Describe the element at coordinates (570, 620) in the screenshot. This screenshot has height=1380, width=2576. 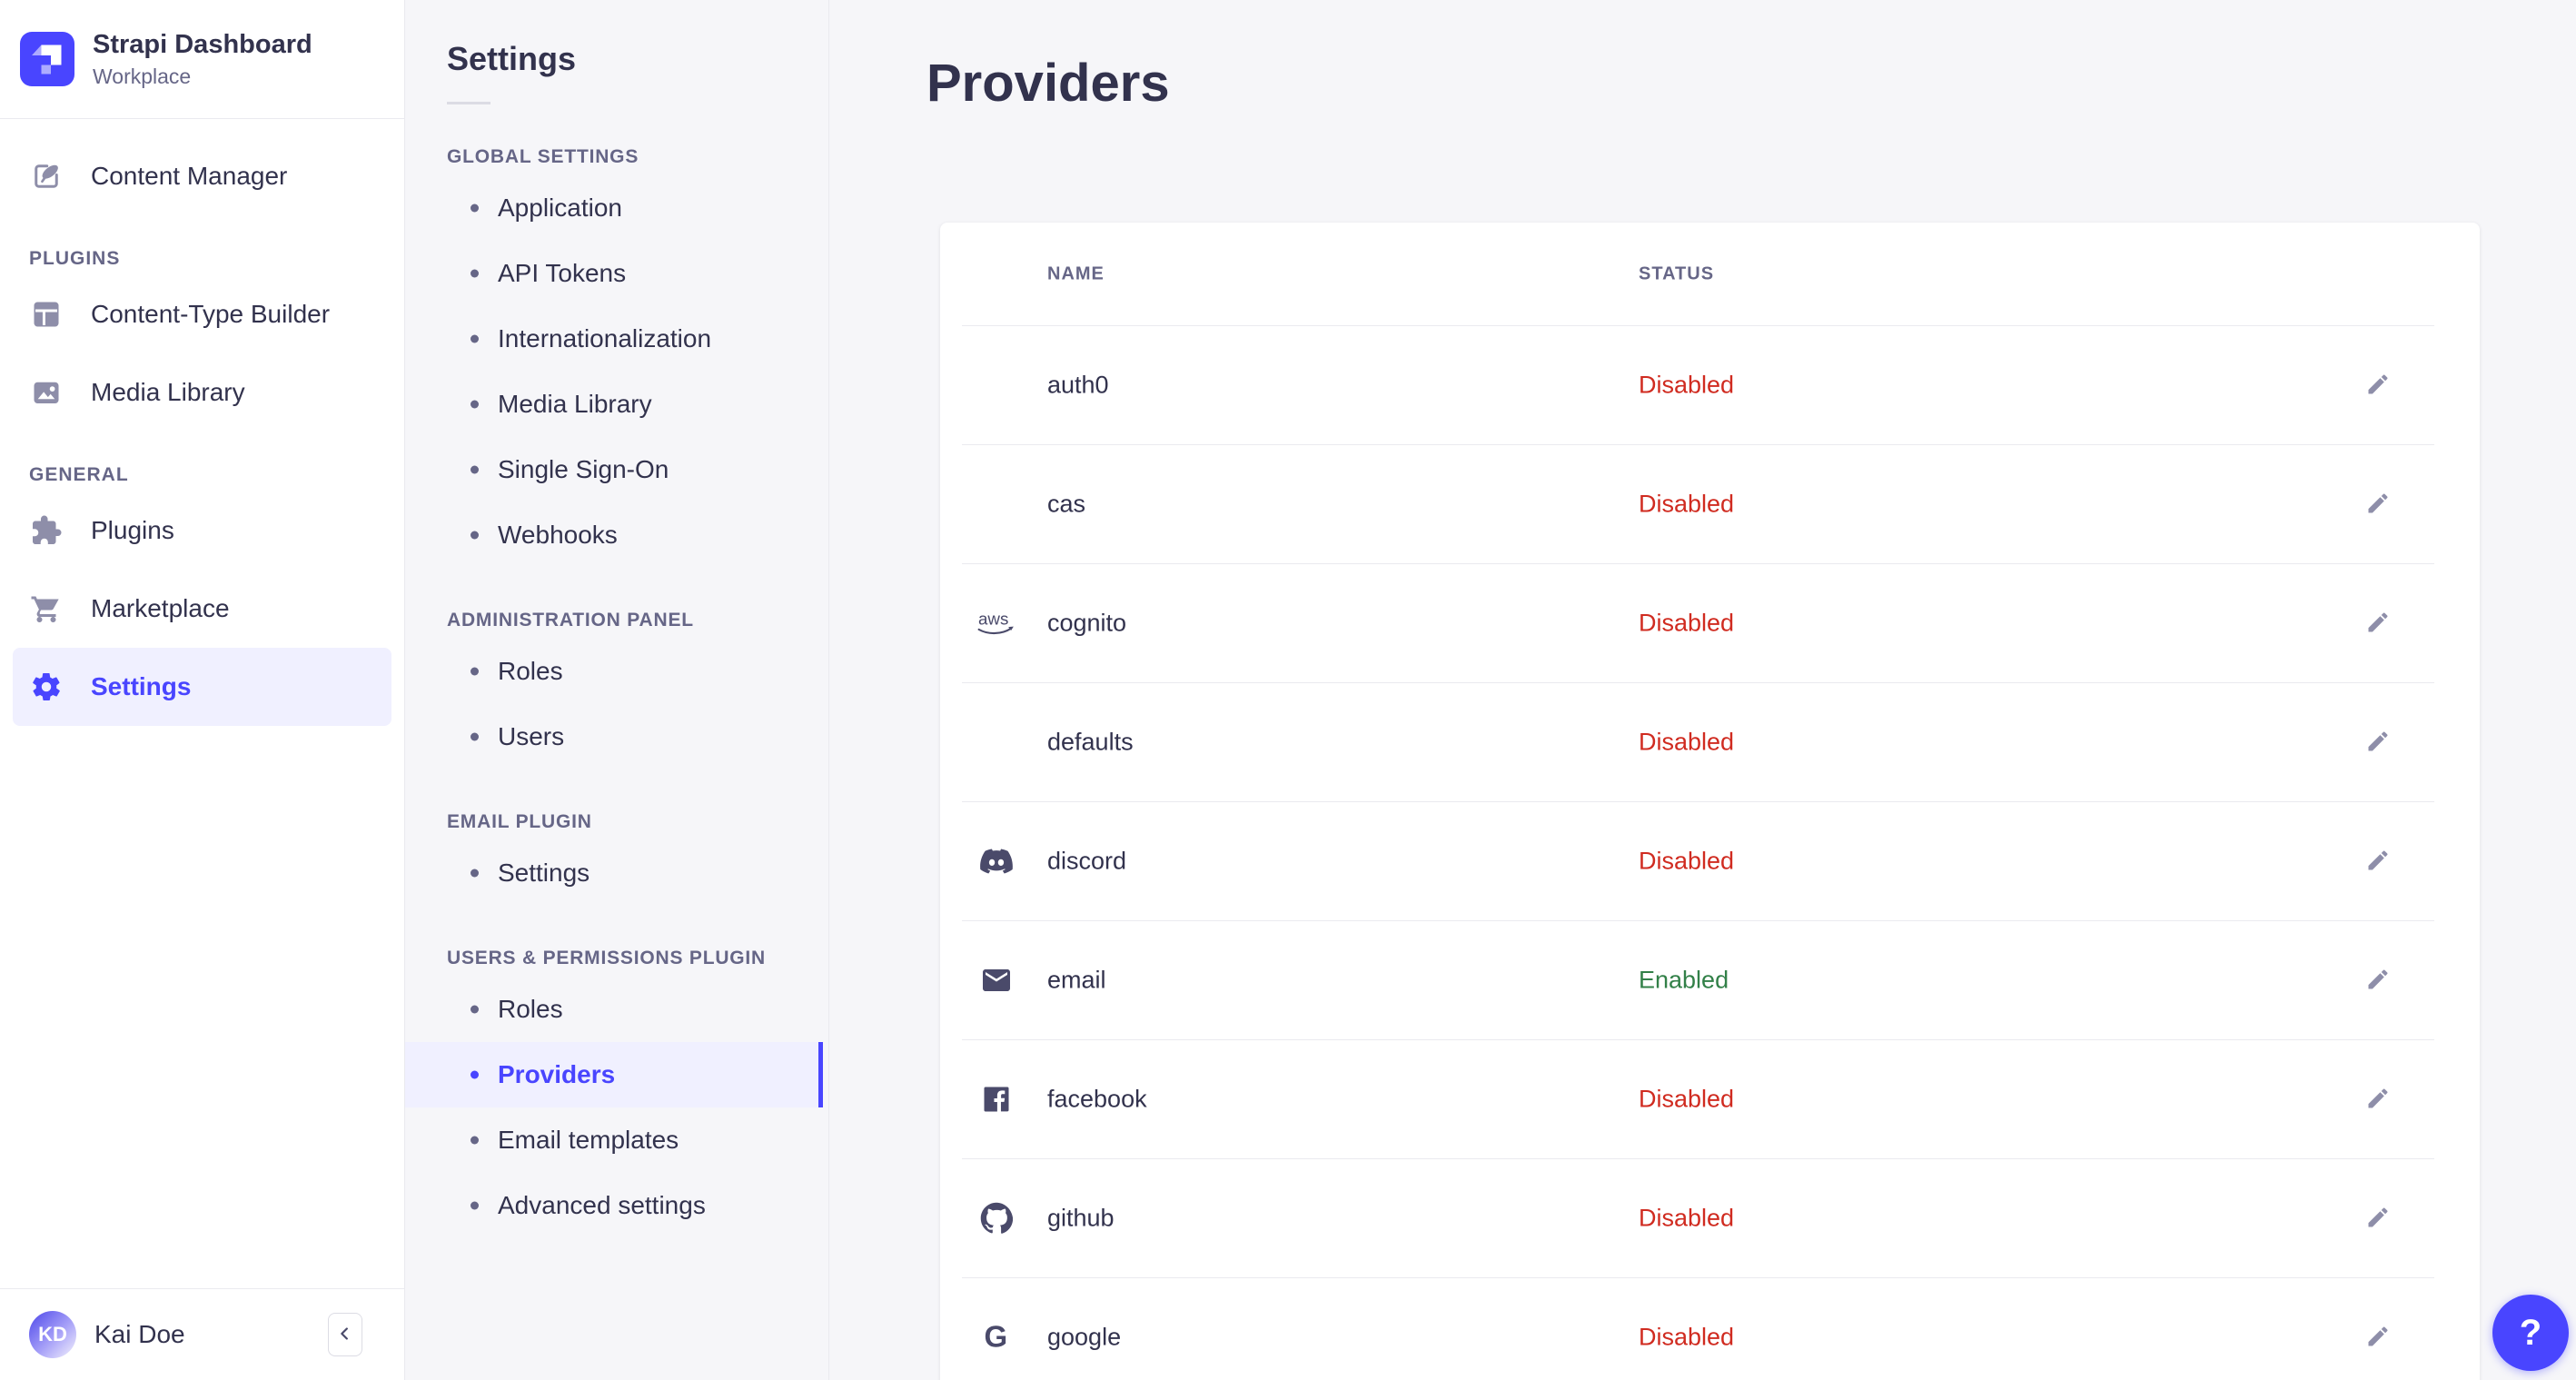
I see `settings-section-label: ADMINISTRATION PANEL` at that location.